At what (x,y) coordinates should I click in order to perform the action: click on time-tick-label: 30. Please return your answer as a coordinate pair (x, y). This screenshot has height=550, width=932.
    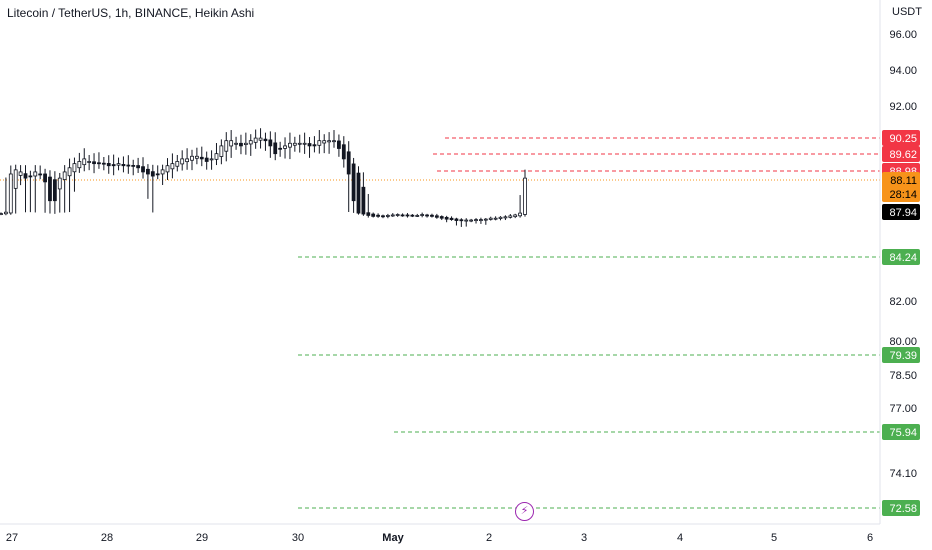
    Looking at the image, I should click on (298, 538).